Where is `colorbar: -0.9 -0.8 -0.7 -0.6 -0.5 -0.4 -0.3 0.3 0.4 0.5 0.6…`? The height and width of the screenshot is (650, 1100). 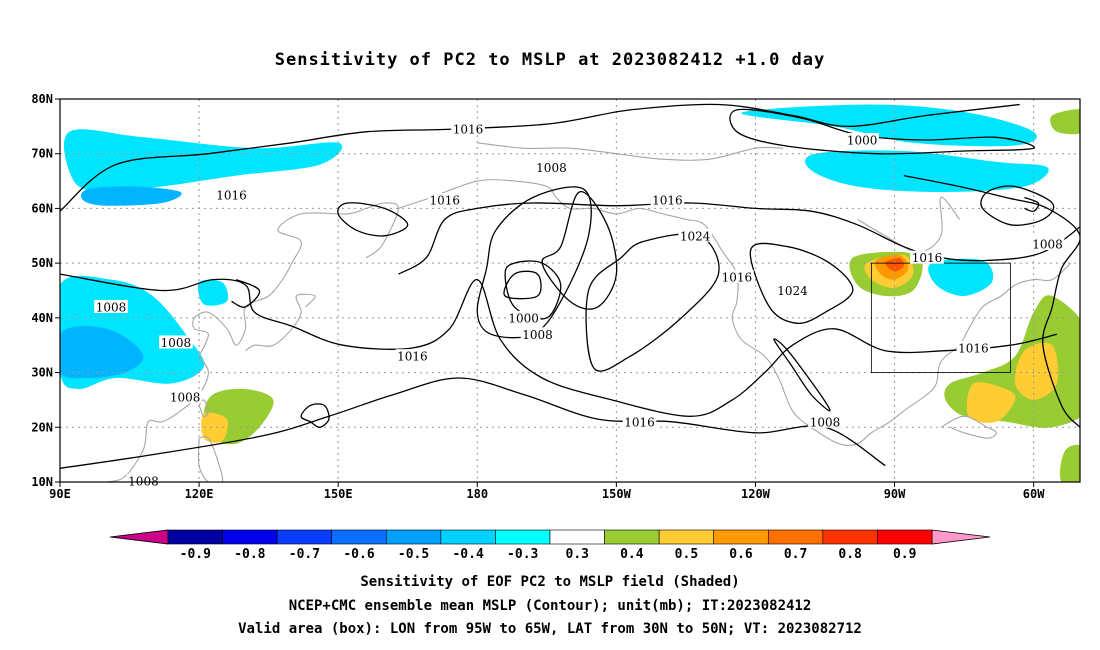 colorbar: -0.9 -0.8 -0.7 -0.6 -0.5 -0.4 -0.3 0.3 0.4 0.5 0.6… is located at coordinates (550, 545).